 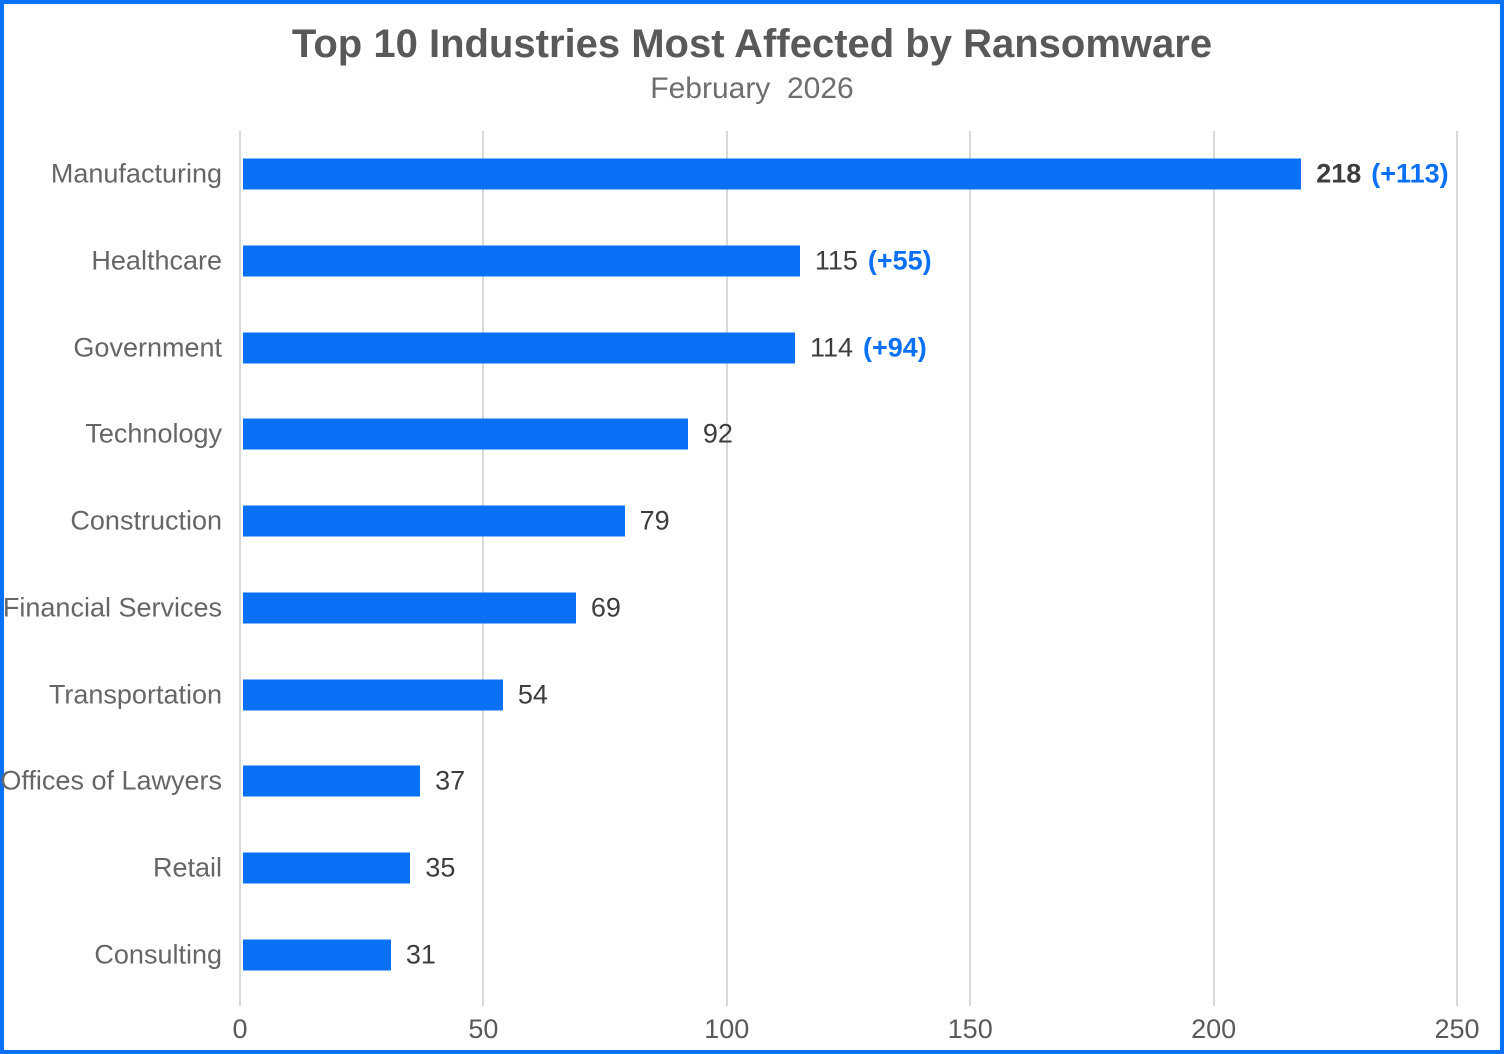 I want to click on category-label-technology: Technology, so click(x=153, y=433).